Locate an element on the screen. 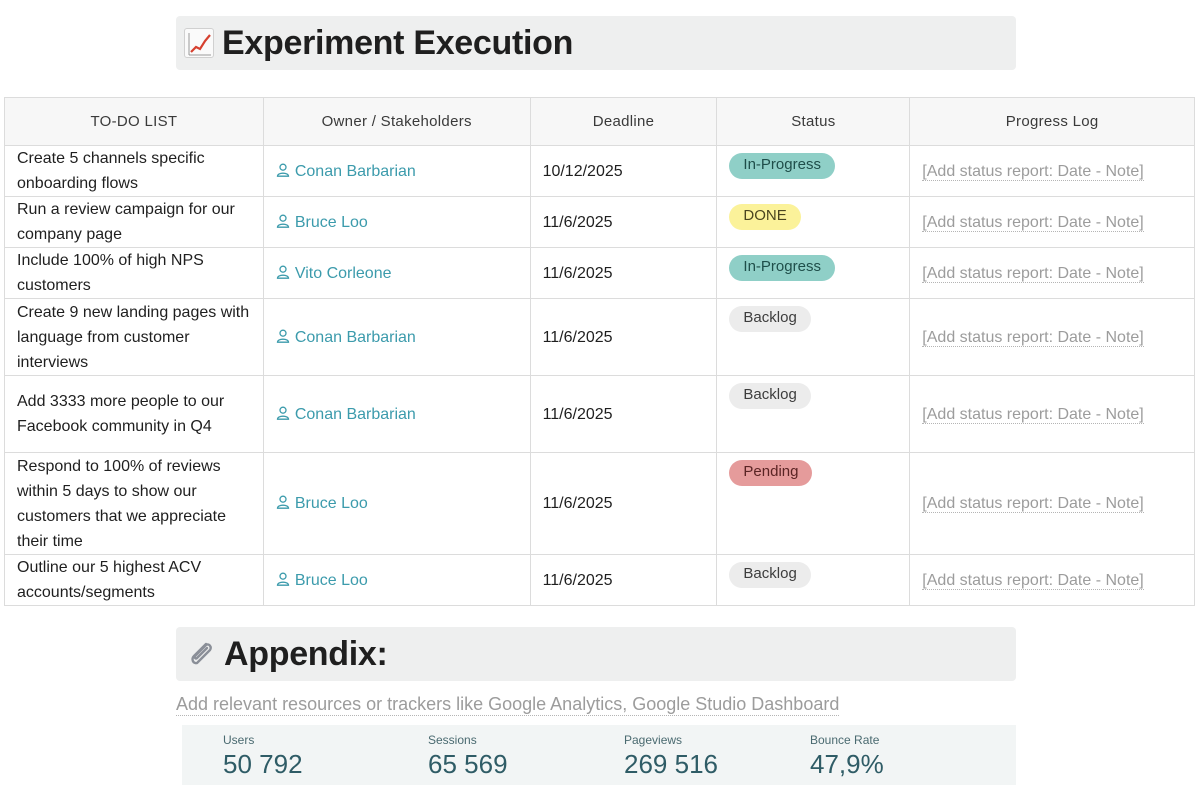 The image size is (1200, 785). status-cell: Pending is located at coordinates (813, 503).